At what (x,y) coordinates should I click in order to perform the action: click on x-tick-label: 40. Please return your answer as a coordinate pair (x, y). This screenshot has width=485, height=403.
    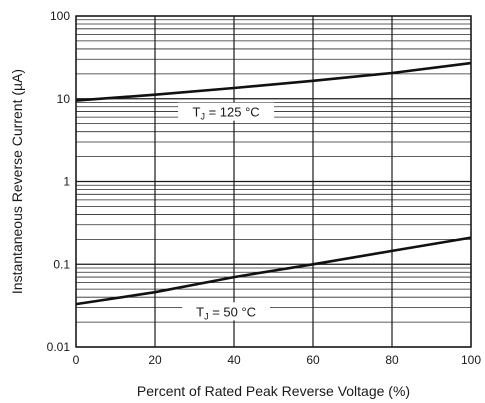
    Looking at the image, I should click on (234, 360).